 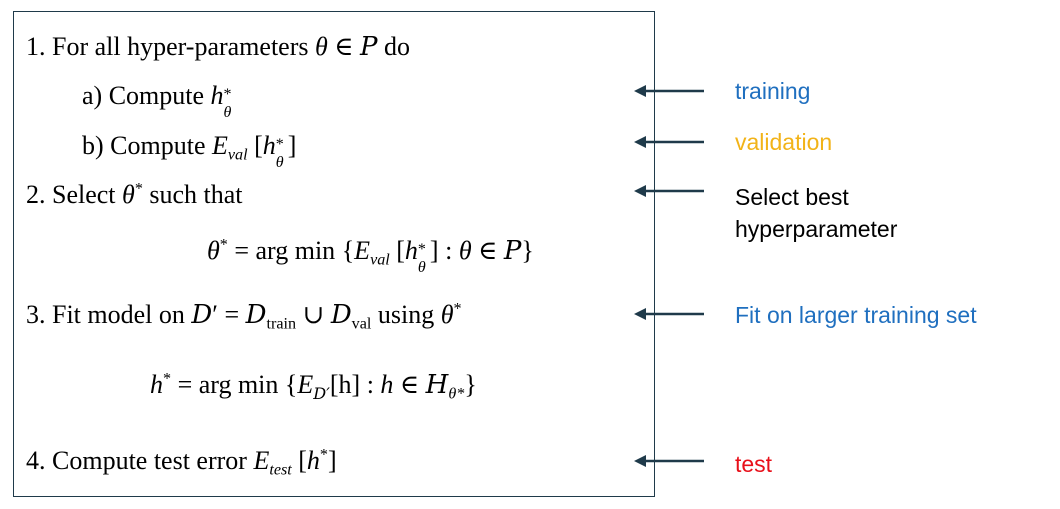 I want to click on step-2: 2. Select θ* such that, so click(x=134, y=195).